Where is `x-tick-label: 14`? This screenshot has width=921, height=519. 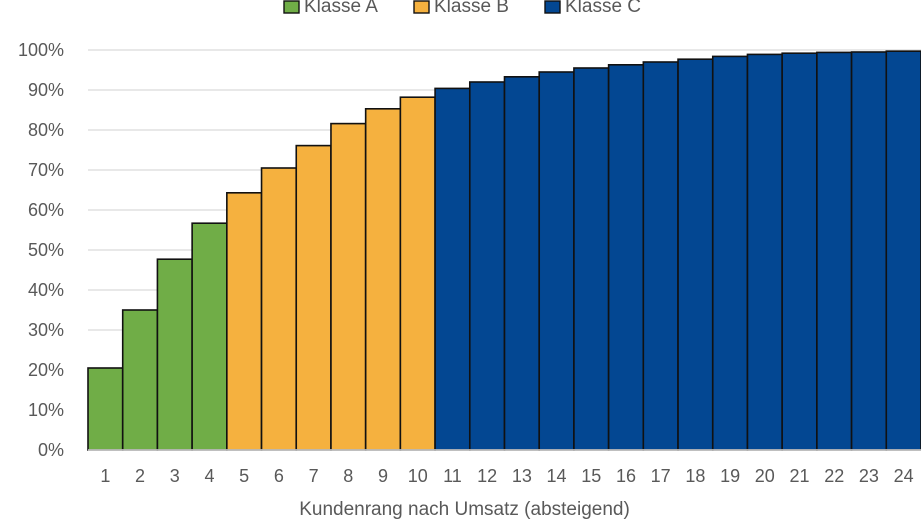 x-tick-label: 14 is located at coordinates (557, 476).